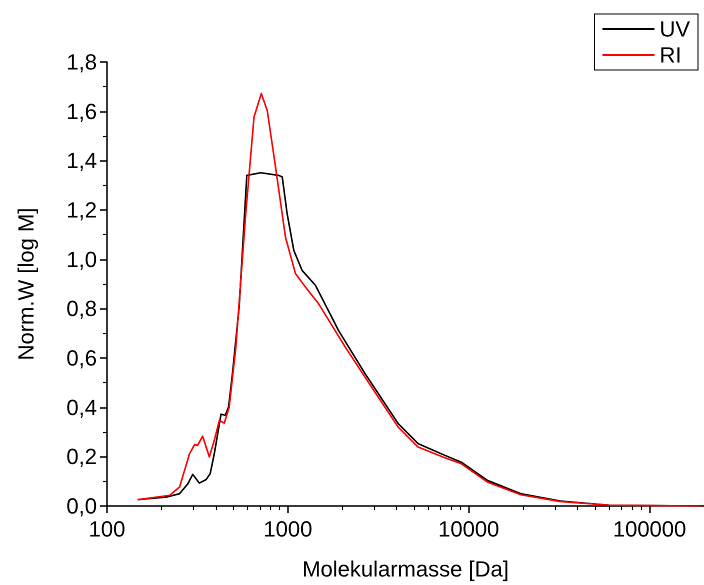 The width and height of the screenshot is (704, 585). What do you see at coordinates (649, 529) in the screenshot?
I see `x-tick-label: 100000` at bounding box center [649, 529].